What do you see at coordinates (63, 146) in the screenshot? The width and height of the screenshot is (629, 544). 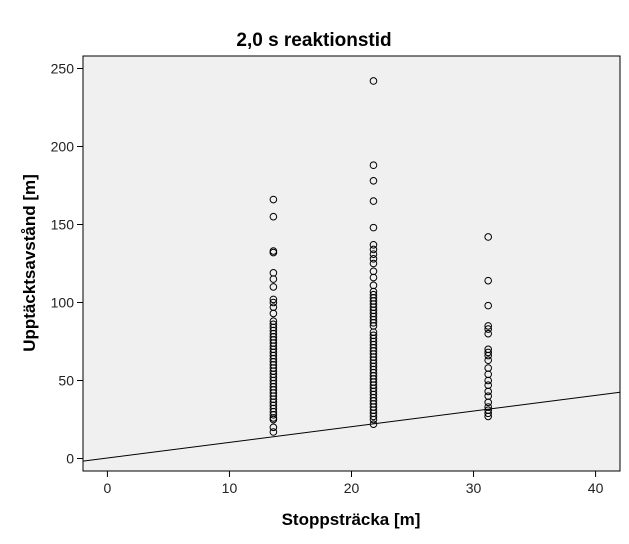 I see `y-tick-label: 200` at bounding box center [63, 146].